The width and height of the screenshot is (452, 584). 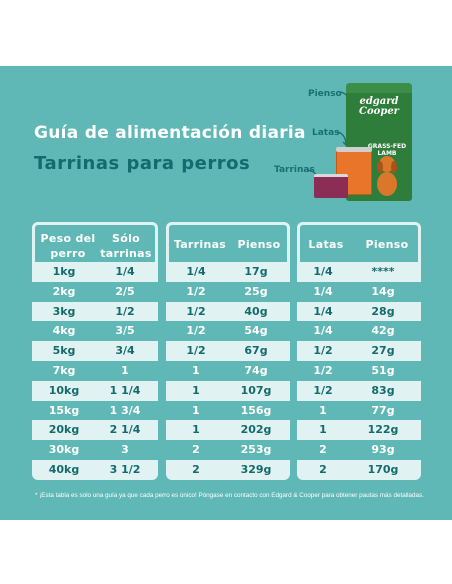 What do you see at coordinates (359, 272) in the screenshot?
I see `table-row: 1/4 ****` at bounding box center [359, 272].